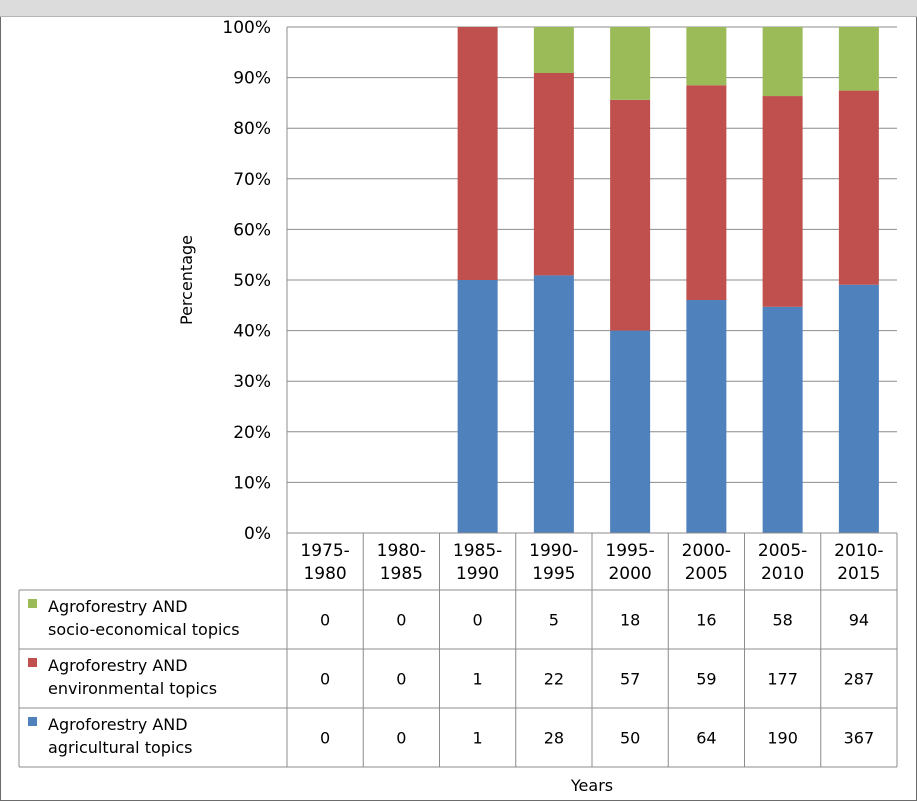 The height and width of the screenshot is (802, 917). I want to click on y-tick-label: 100%, so click(246, 28).